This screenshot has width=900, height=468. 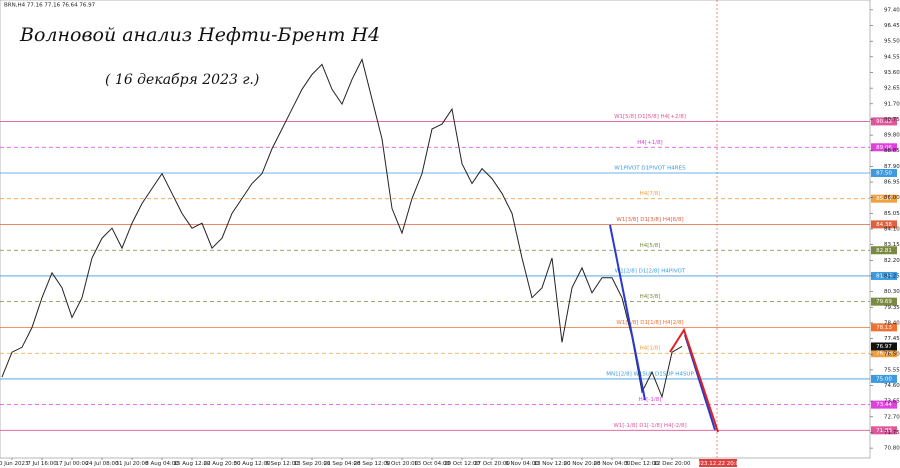 I want to click on last-price: 76.97, so click(x=884, y=347).